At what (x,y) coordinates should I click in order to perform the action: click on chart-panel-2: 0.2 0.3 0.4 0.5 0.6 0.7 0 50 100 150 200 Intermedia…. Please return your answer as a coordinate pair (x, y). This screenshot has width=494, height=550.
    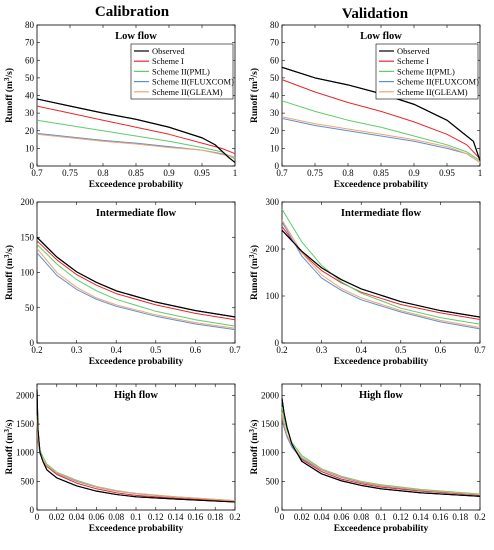
    Looking at the image, I should click on (122, 282).